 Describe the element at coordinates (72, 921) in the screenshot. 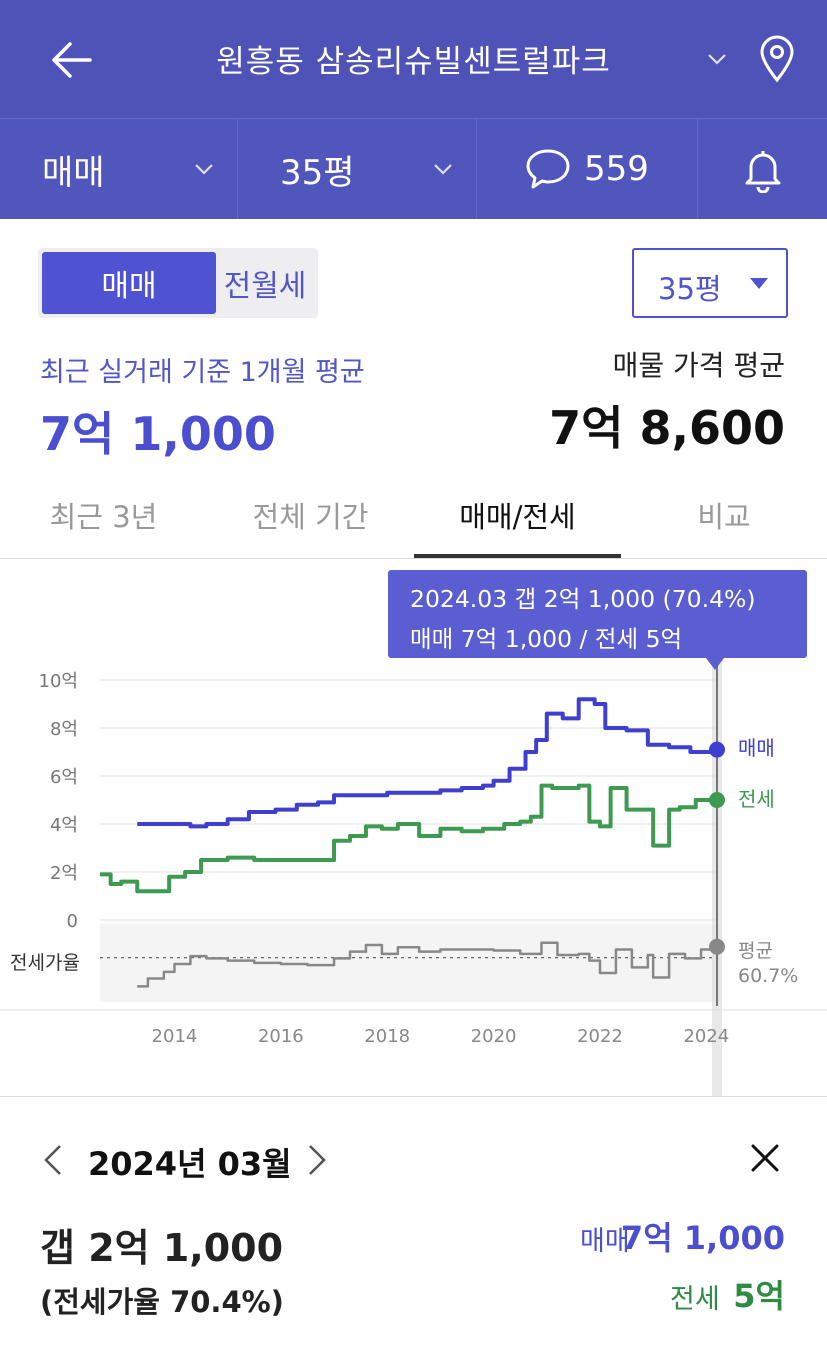

I see `y-tick-label: 0` at that location.